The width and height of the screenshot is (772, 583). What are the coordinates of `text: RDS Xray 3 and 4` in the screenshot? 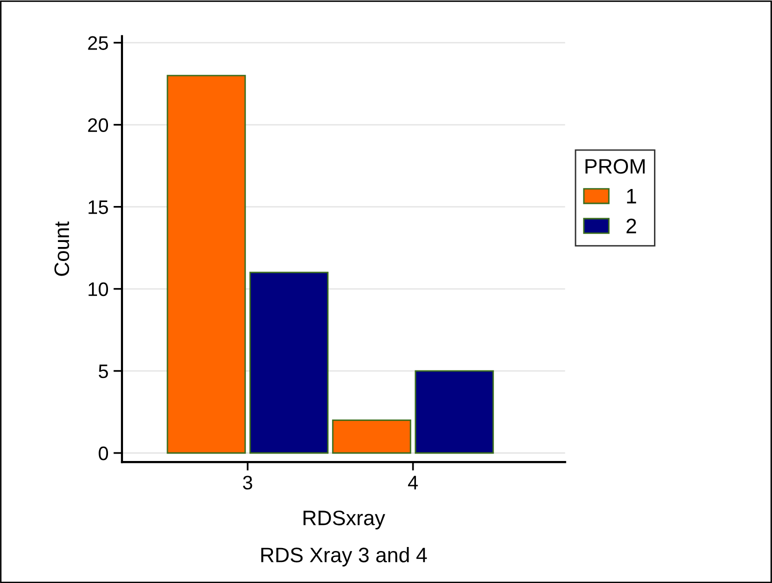 It's located at (344, 556).